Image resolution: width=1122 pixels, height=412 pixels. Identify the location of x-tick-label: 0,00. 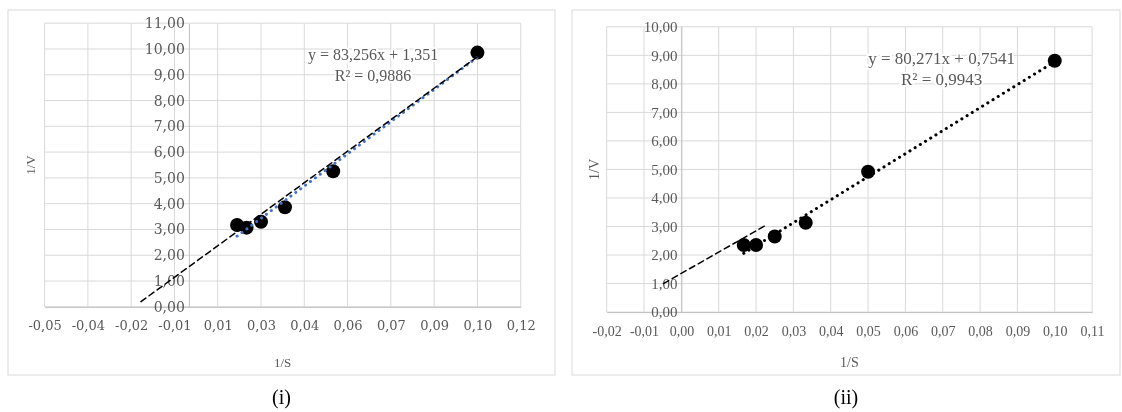
(682, 332).